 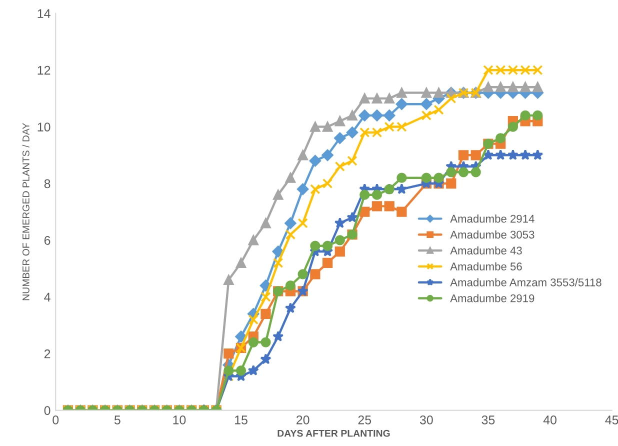 I want to click on legend-label: Amadumbe 56, so click(x=486, y=266).